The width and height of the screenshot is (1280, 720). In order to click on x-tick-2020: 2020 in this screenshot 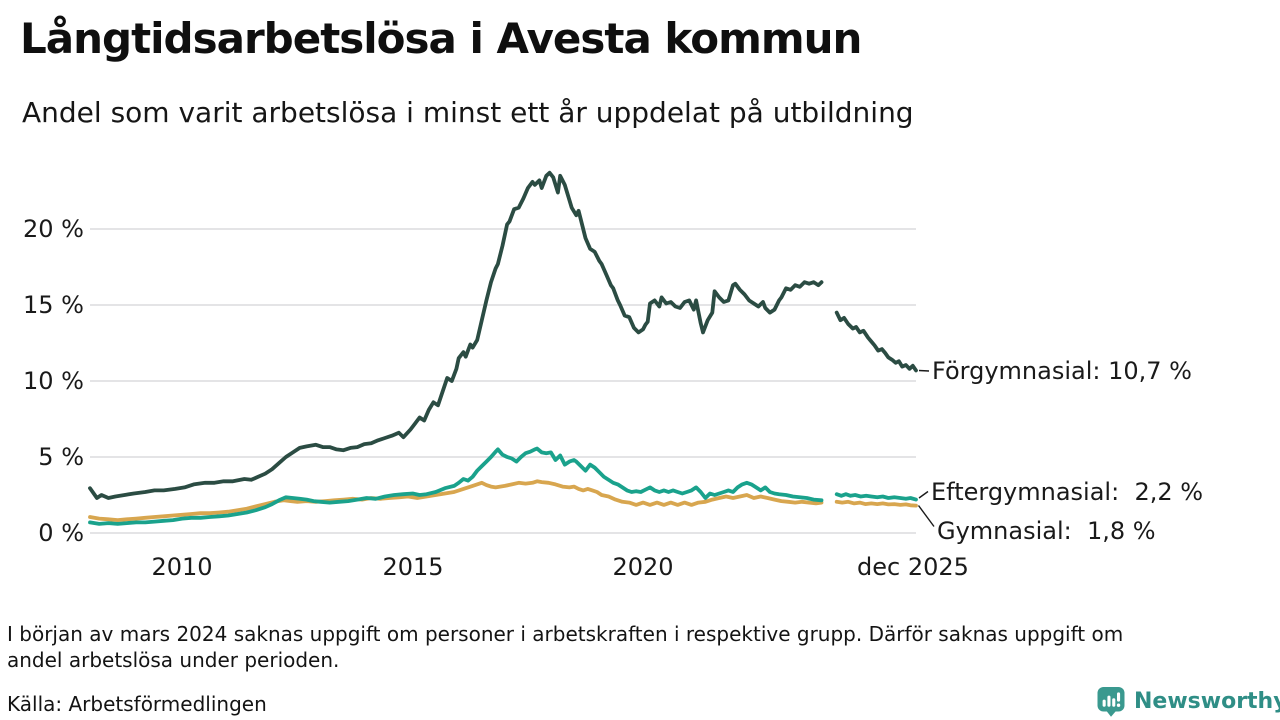, I will do `click(643, 567)`.